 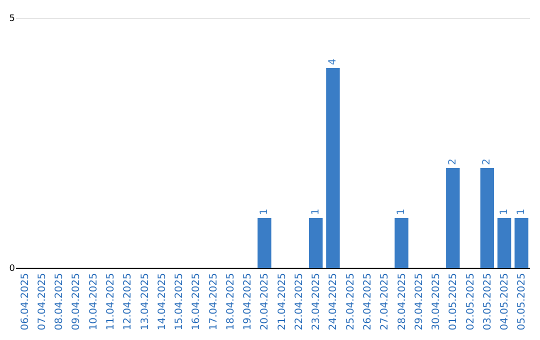 What do you see at coordinates (94, 301) in the screenshot?
I see `x-tick-label: 10.04.2025` at bounding box center [94, 301].